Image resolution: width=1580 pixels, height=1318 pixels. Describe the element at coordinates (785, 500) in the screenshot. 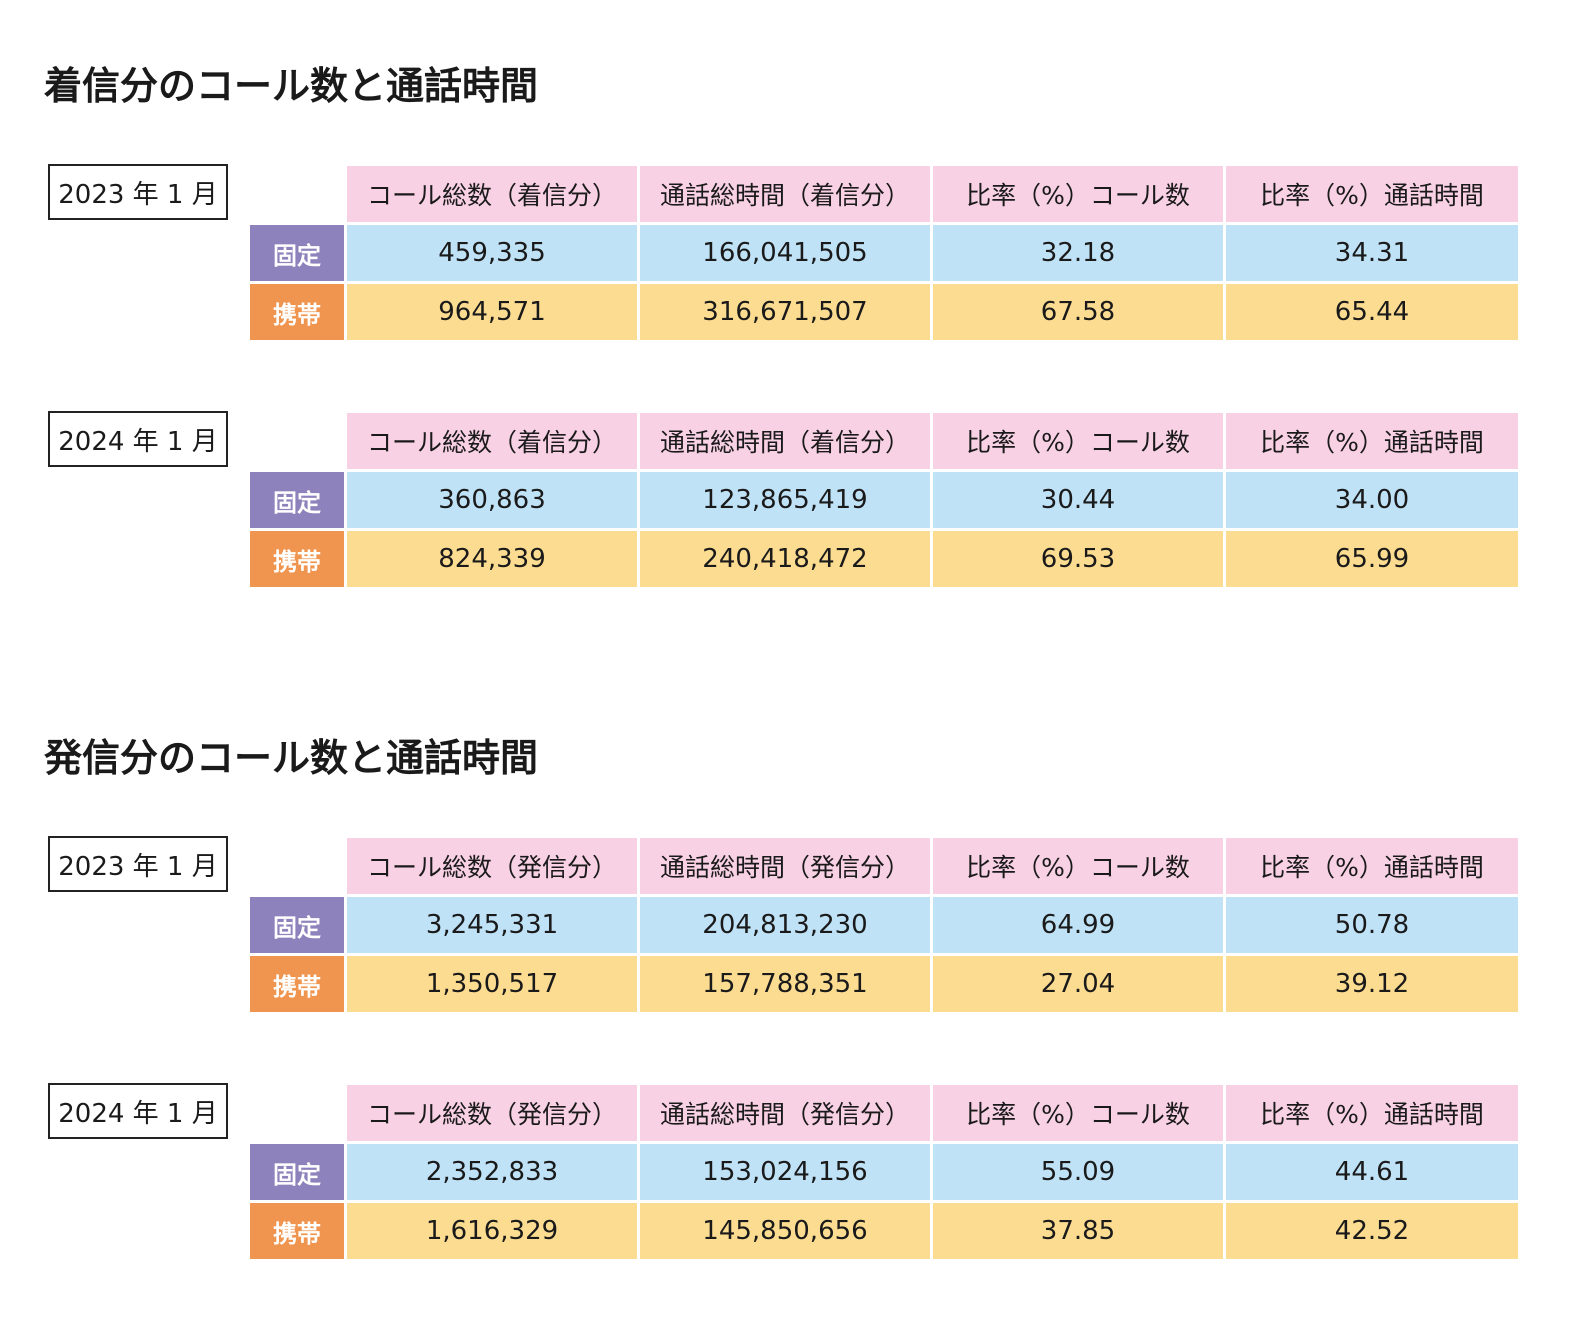

I see `table-cell: 123,865,419` at that location.